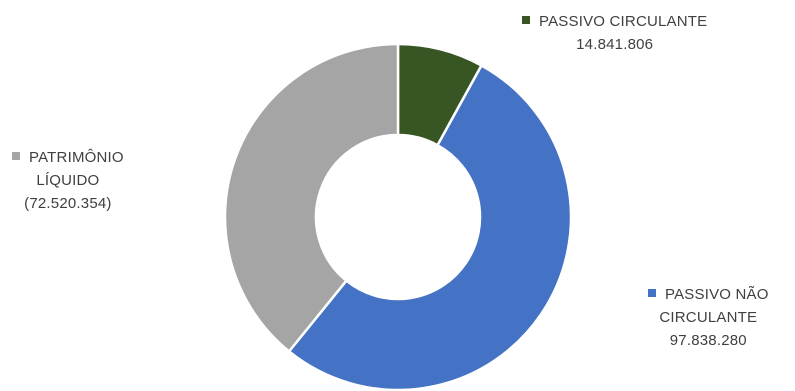  What do you see at coordinates (717, 294) in the screenshot?
I see `label-name-line1-passivo-nao-circulante: PASSIVO NÃO` at bounding box center [717, 294].